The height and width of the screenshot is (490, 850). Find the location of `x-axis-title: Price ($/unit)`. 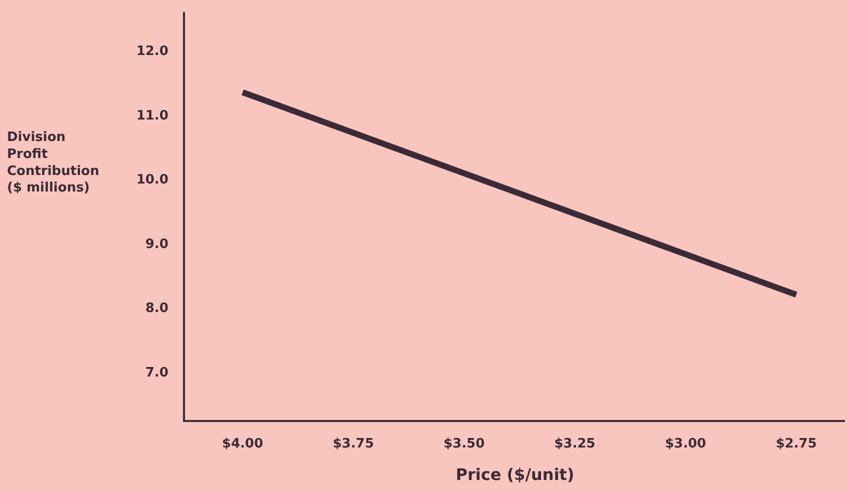

x-axis-title: Price ($/unit) is located at coordinates (515, 474).